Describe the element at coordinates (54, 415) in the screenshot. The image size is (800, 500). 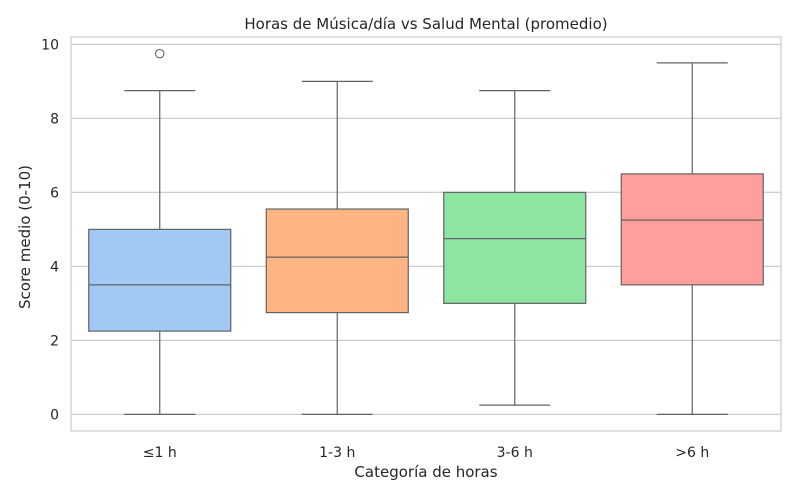
I see `y-tick-label: 0` at that location.